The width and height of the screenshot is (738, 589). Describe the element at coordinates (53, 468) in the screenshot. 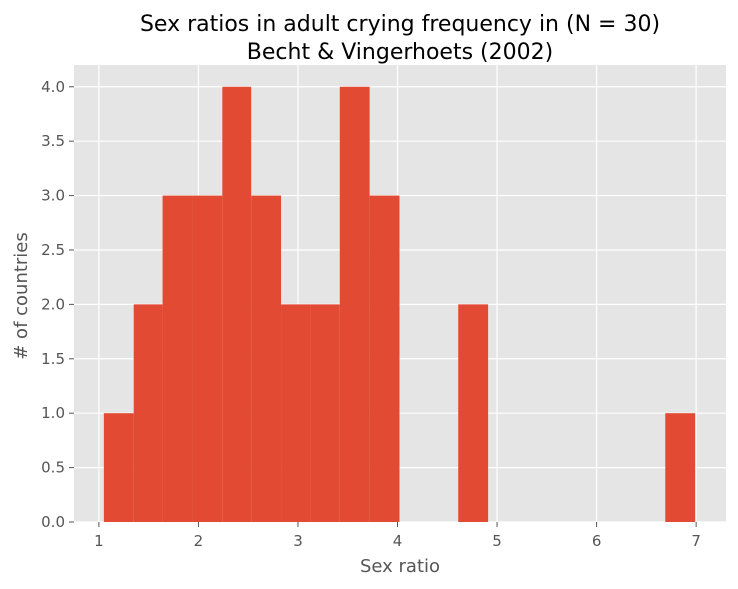

I see `y-tick-label: 0.5` at that location.